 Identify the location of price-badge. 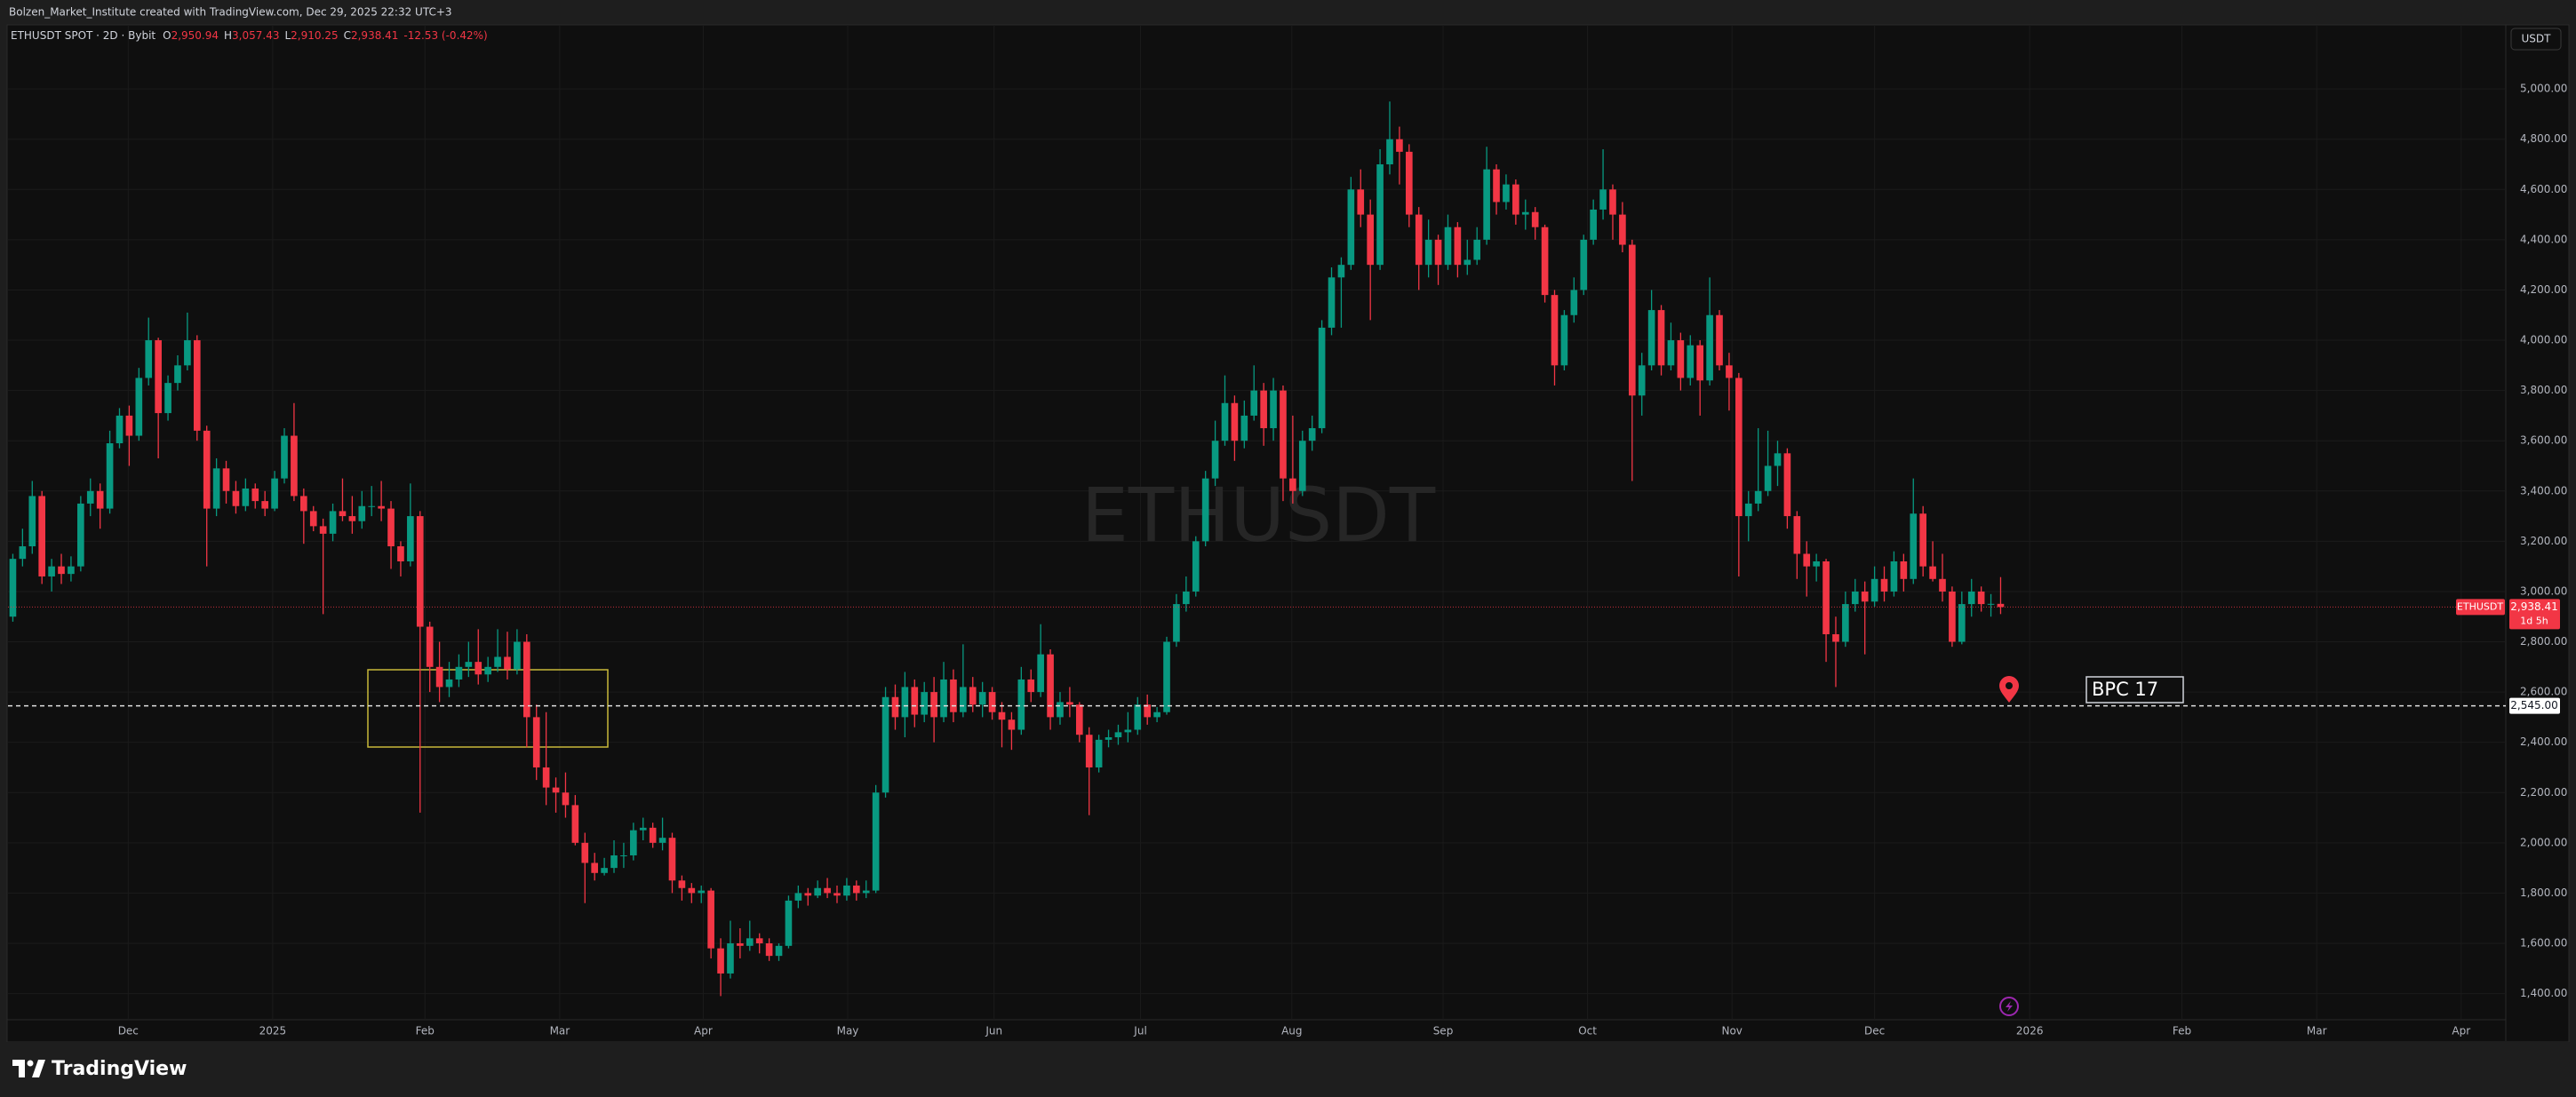
(2534, 614).